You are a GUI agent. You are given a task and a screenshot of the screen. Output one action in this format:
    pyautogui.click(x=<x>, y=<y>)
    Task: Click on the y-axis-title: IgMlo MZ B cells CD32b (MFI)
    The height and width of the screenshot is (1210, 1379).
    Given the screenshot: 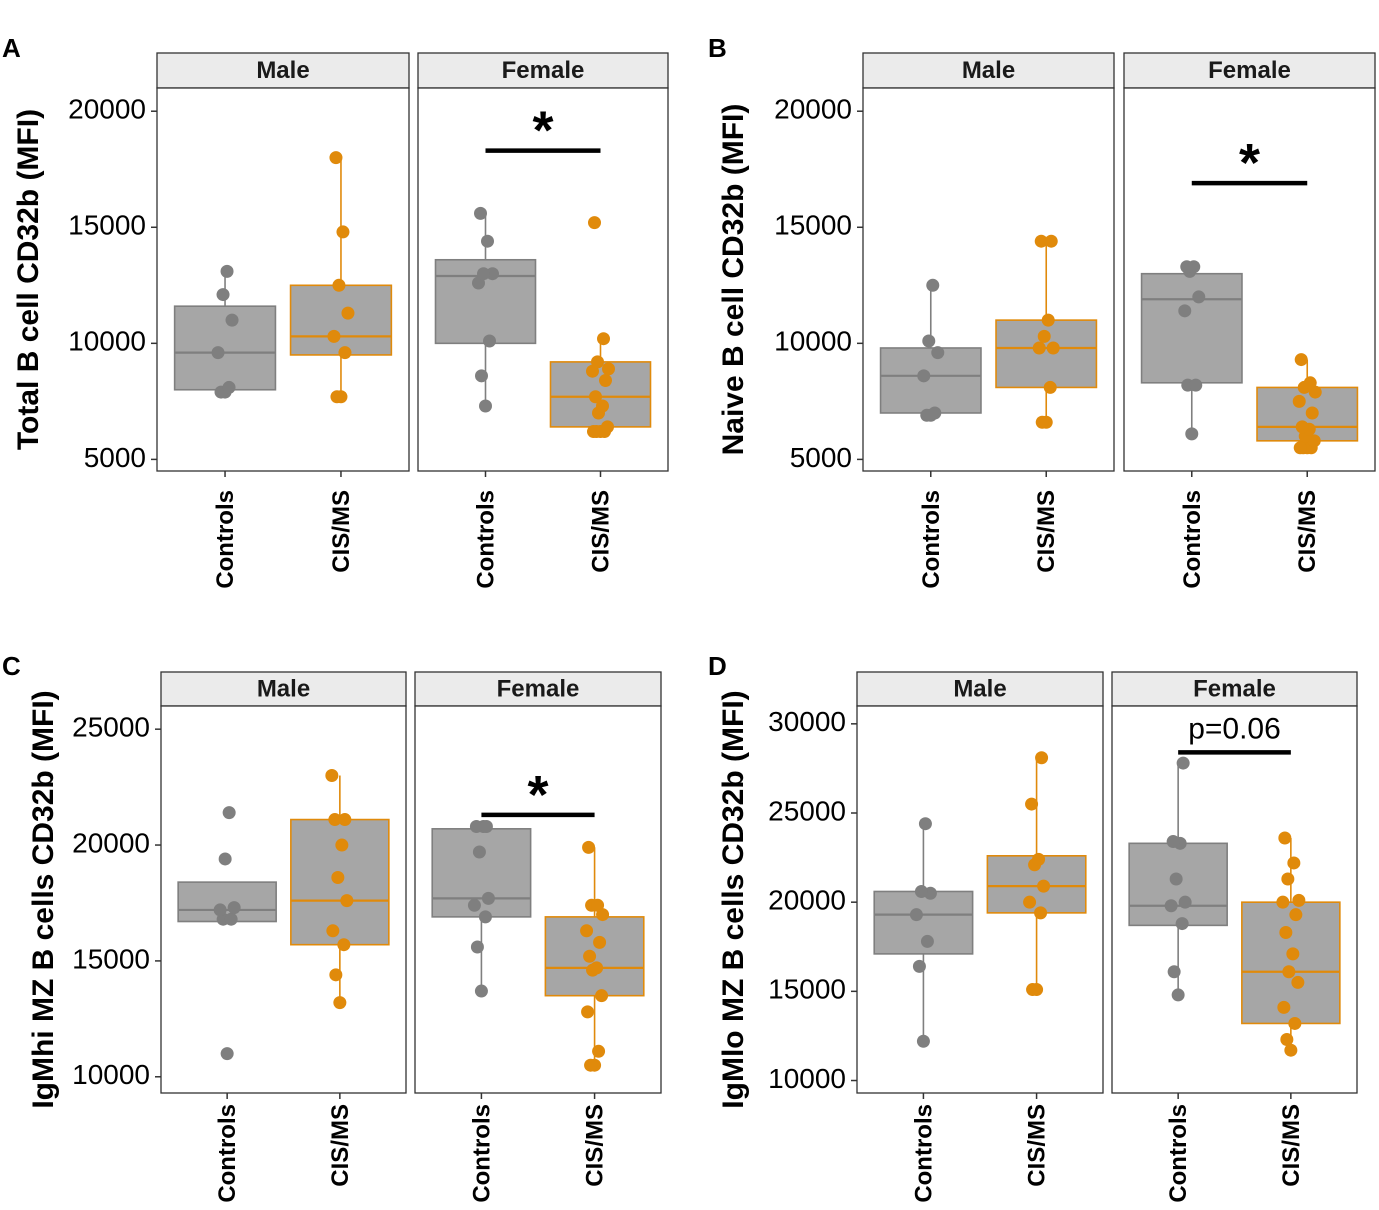 What is the action you would take?
    pyautogui.click(x=733, y=899)
    